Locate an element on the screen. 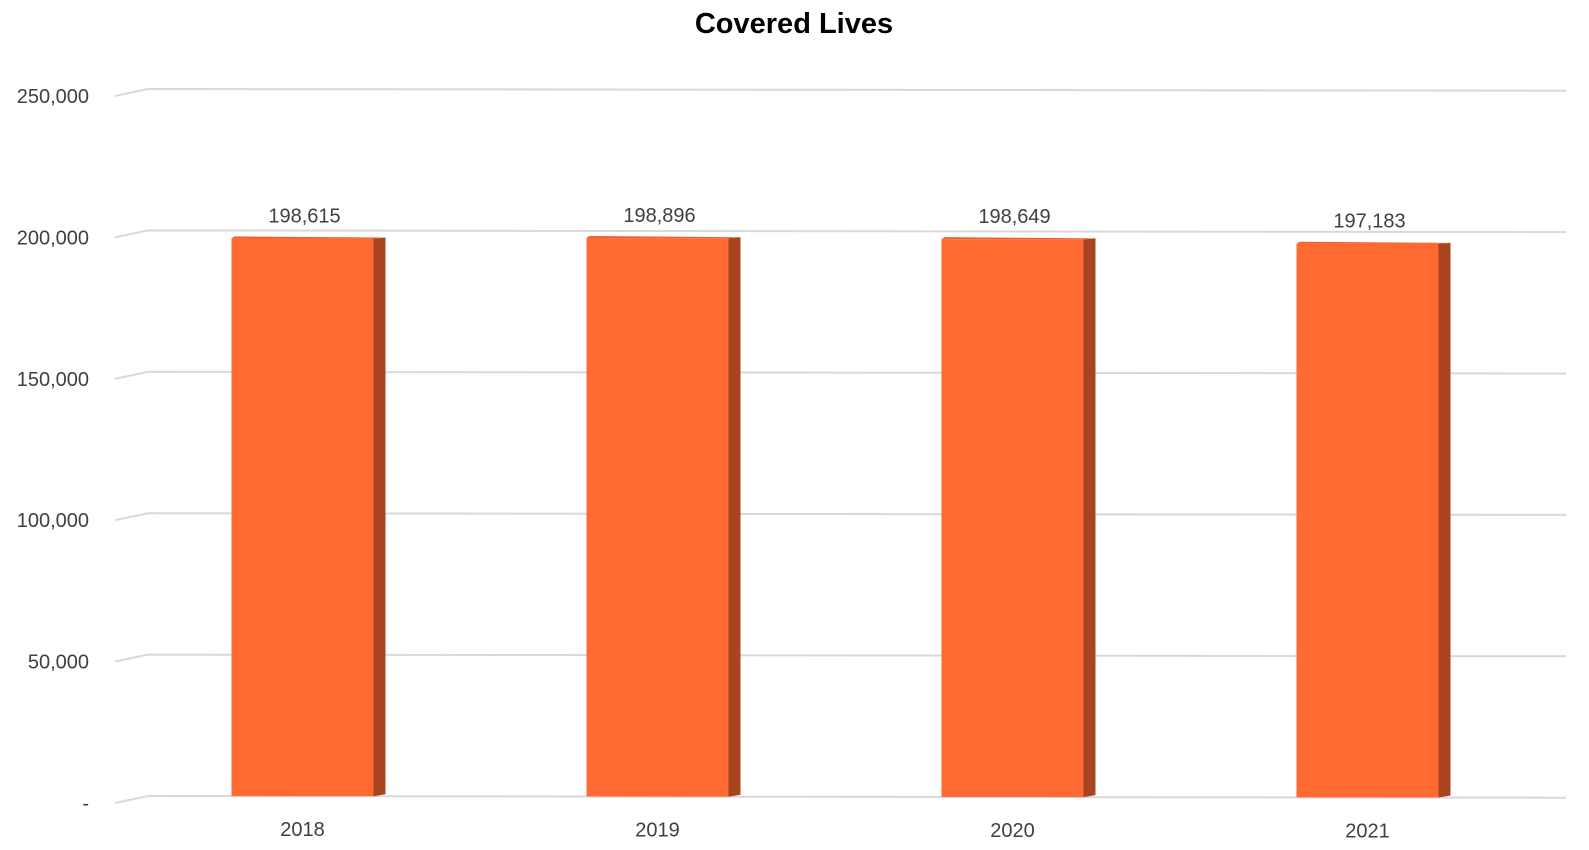 Image resolution: width=1589 pixels, height=850 pixels. data-label: 198,649 is located at coordinates (1014, 217).